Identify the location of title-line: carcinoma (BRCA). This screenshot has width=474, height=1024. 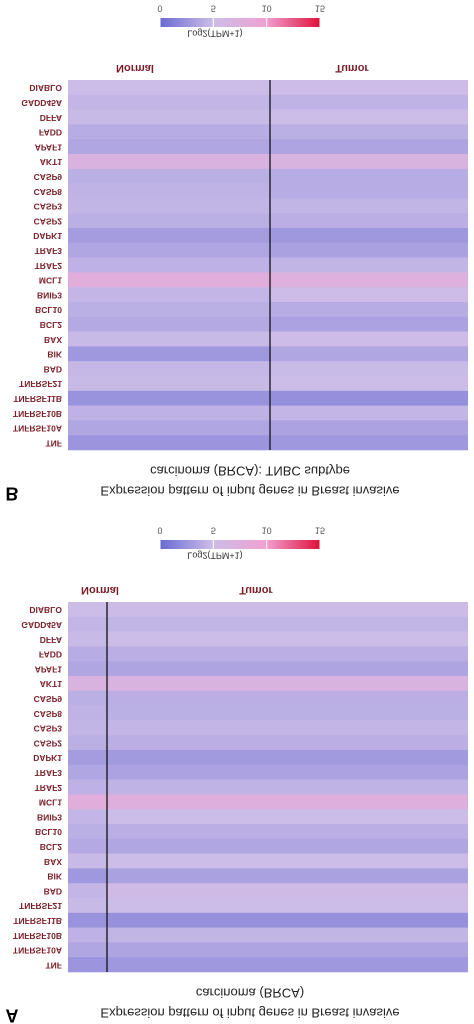
(250, 993).